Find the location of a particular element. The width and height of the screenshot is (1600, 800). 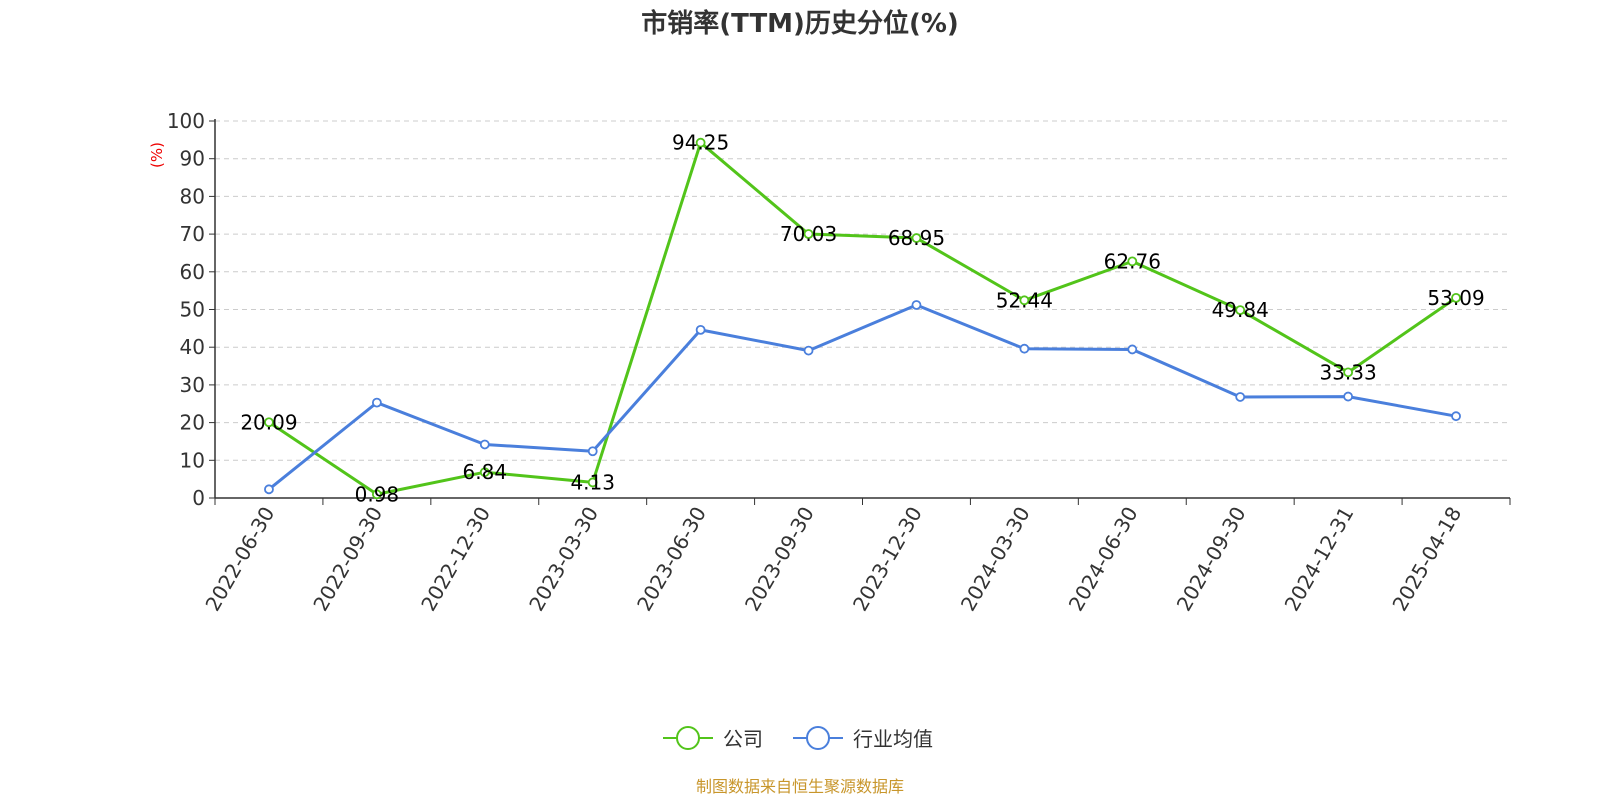

y-tick-label: 60 is located at coordinates (192, 272).